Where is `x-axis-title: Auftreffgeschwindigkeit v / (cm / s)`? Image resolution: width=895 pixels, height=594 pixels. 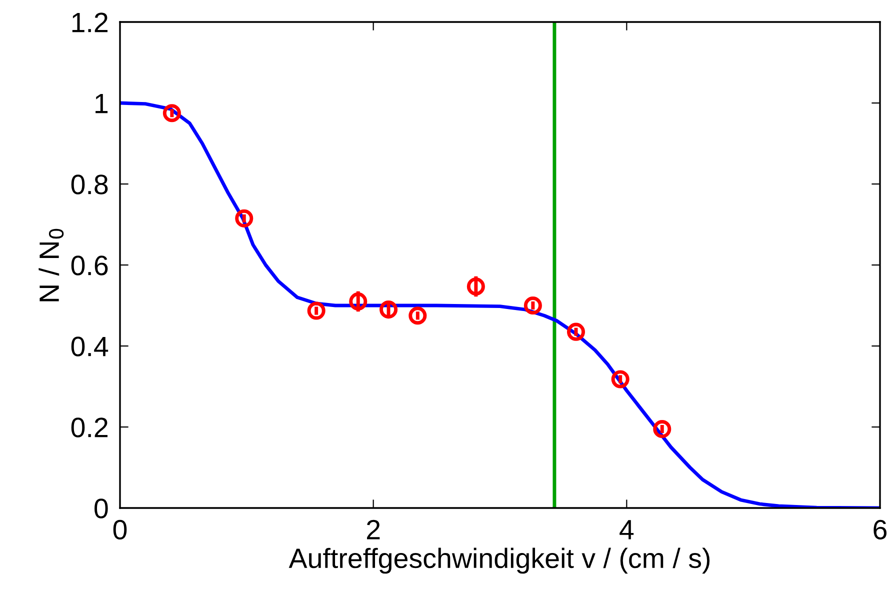
x-axis-title: Auftreffgeschwindigkeit v / (cm / s) is located at coordinates (499, 561).